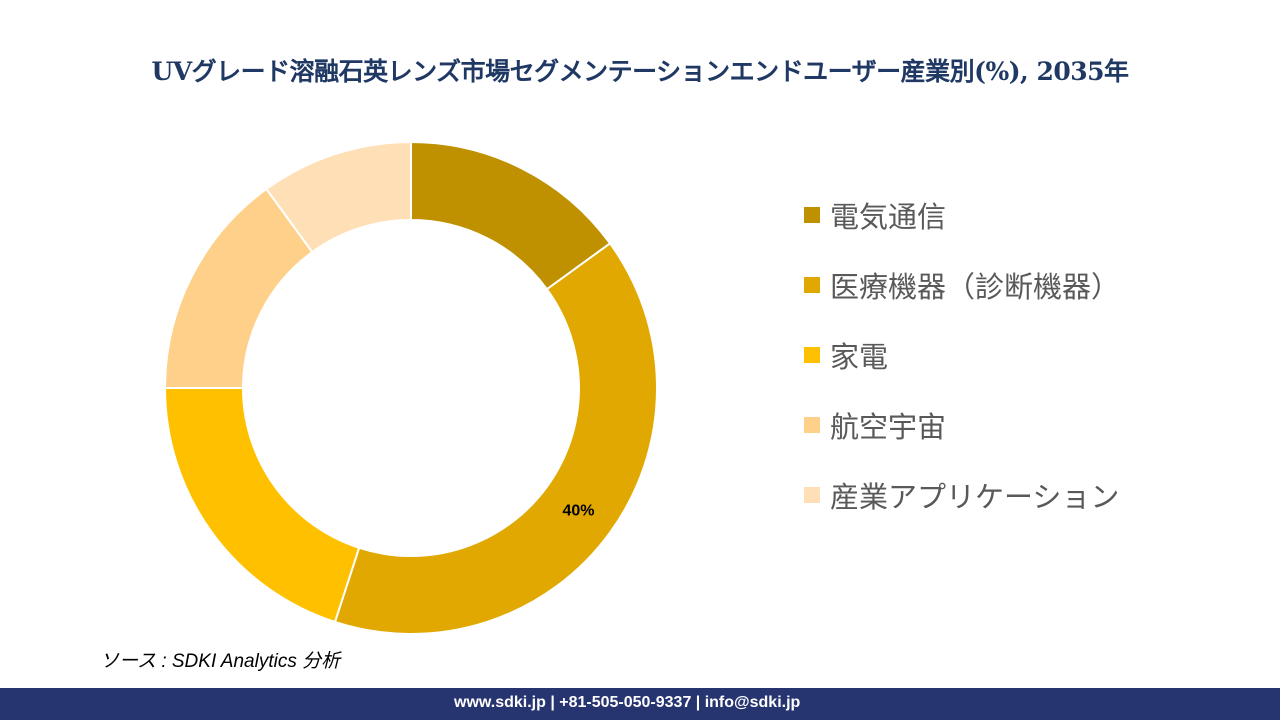 The image size is (1280, 720). I want to click on legend-label: 航空宇宙, so click(888, 427).